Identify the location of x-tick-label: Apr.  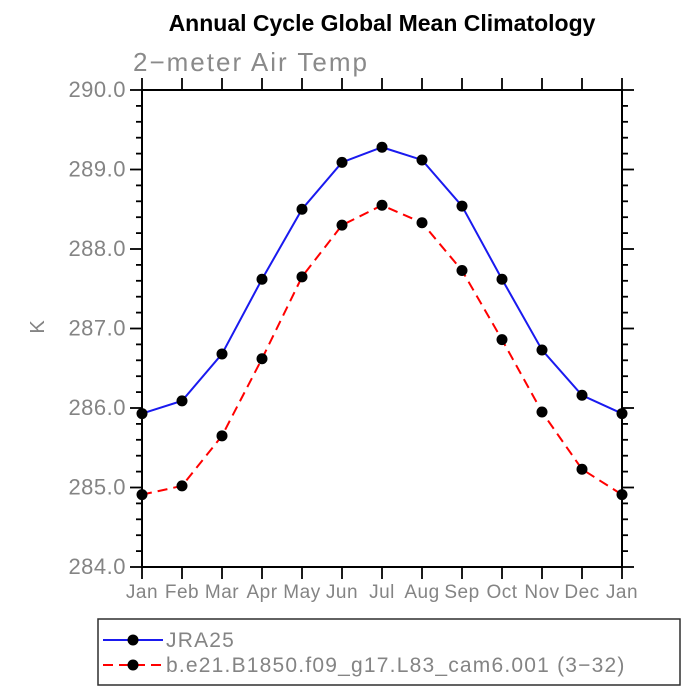
(261, 592).